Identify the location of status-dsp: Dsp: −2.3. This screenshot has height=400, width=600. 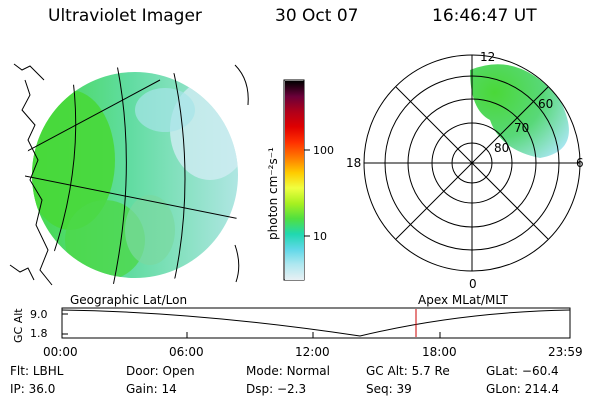
(276, 389).